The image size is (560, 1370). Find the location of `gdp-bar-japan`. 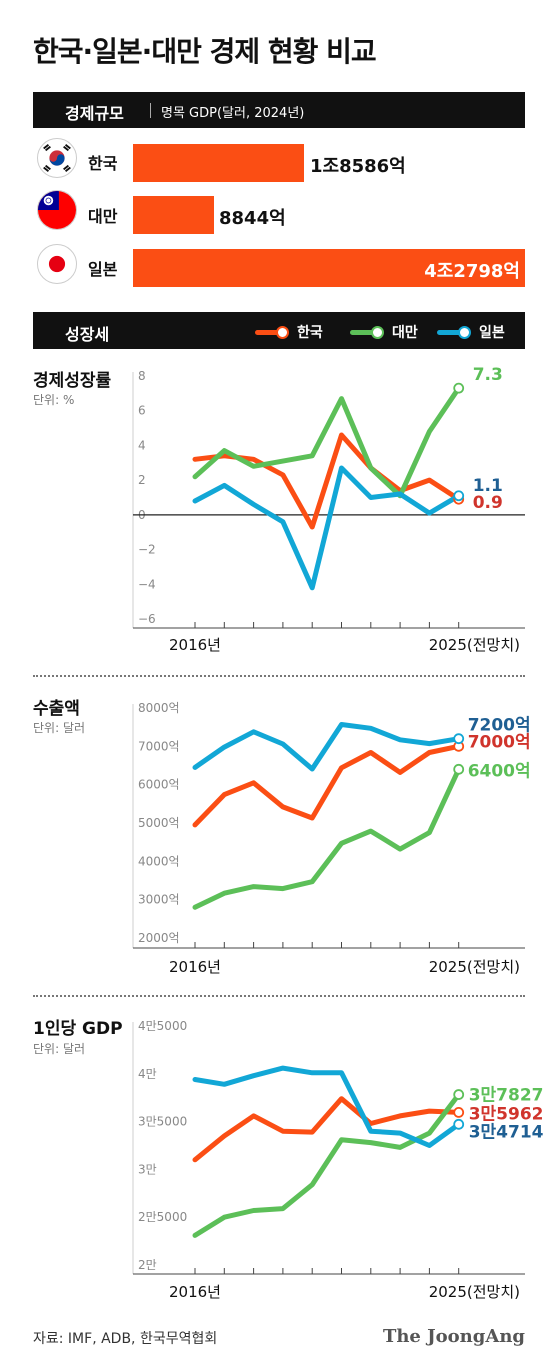

gdp-bar-japan is located at coordinates (329, 268).